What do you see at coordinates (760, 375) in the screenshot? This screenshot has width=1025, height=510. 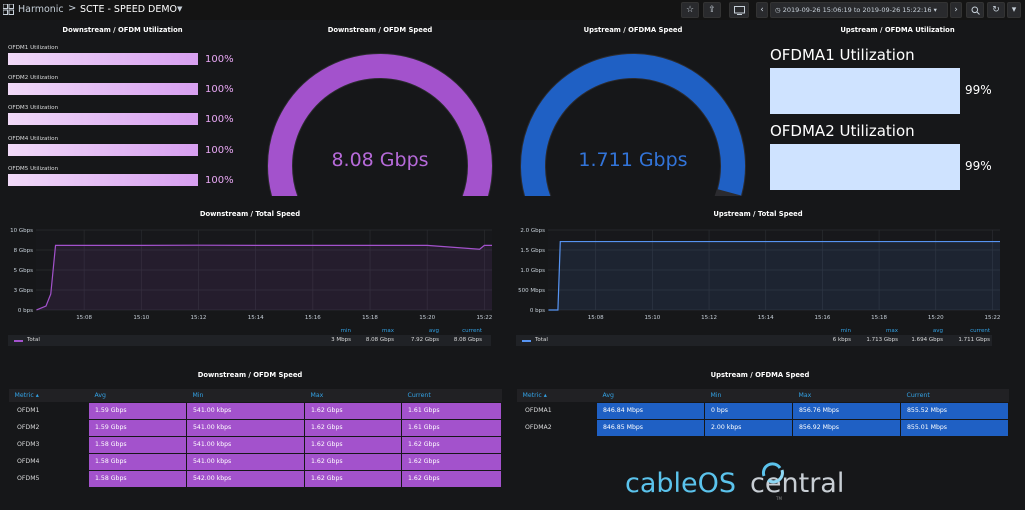 I see `panel-title-up-table: Upstream / OFDMA Speed` at bounding box center [760, 375].